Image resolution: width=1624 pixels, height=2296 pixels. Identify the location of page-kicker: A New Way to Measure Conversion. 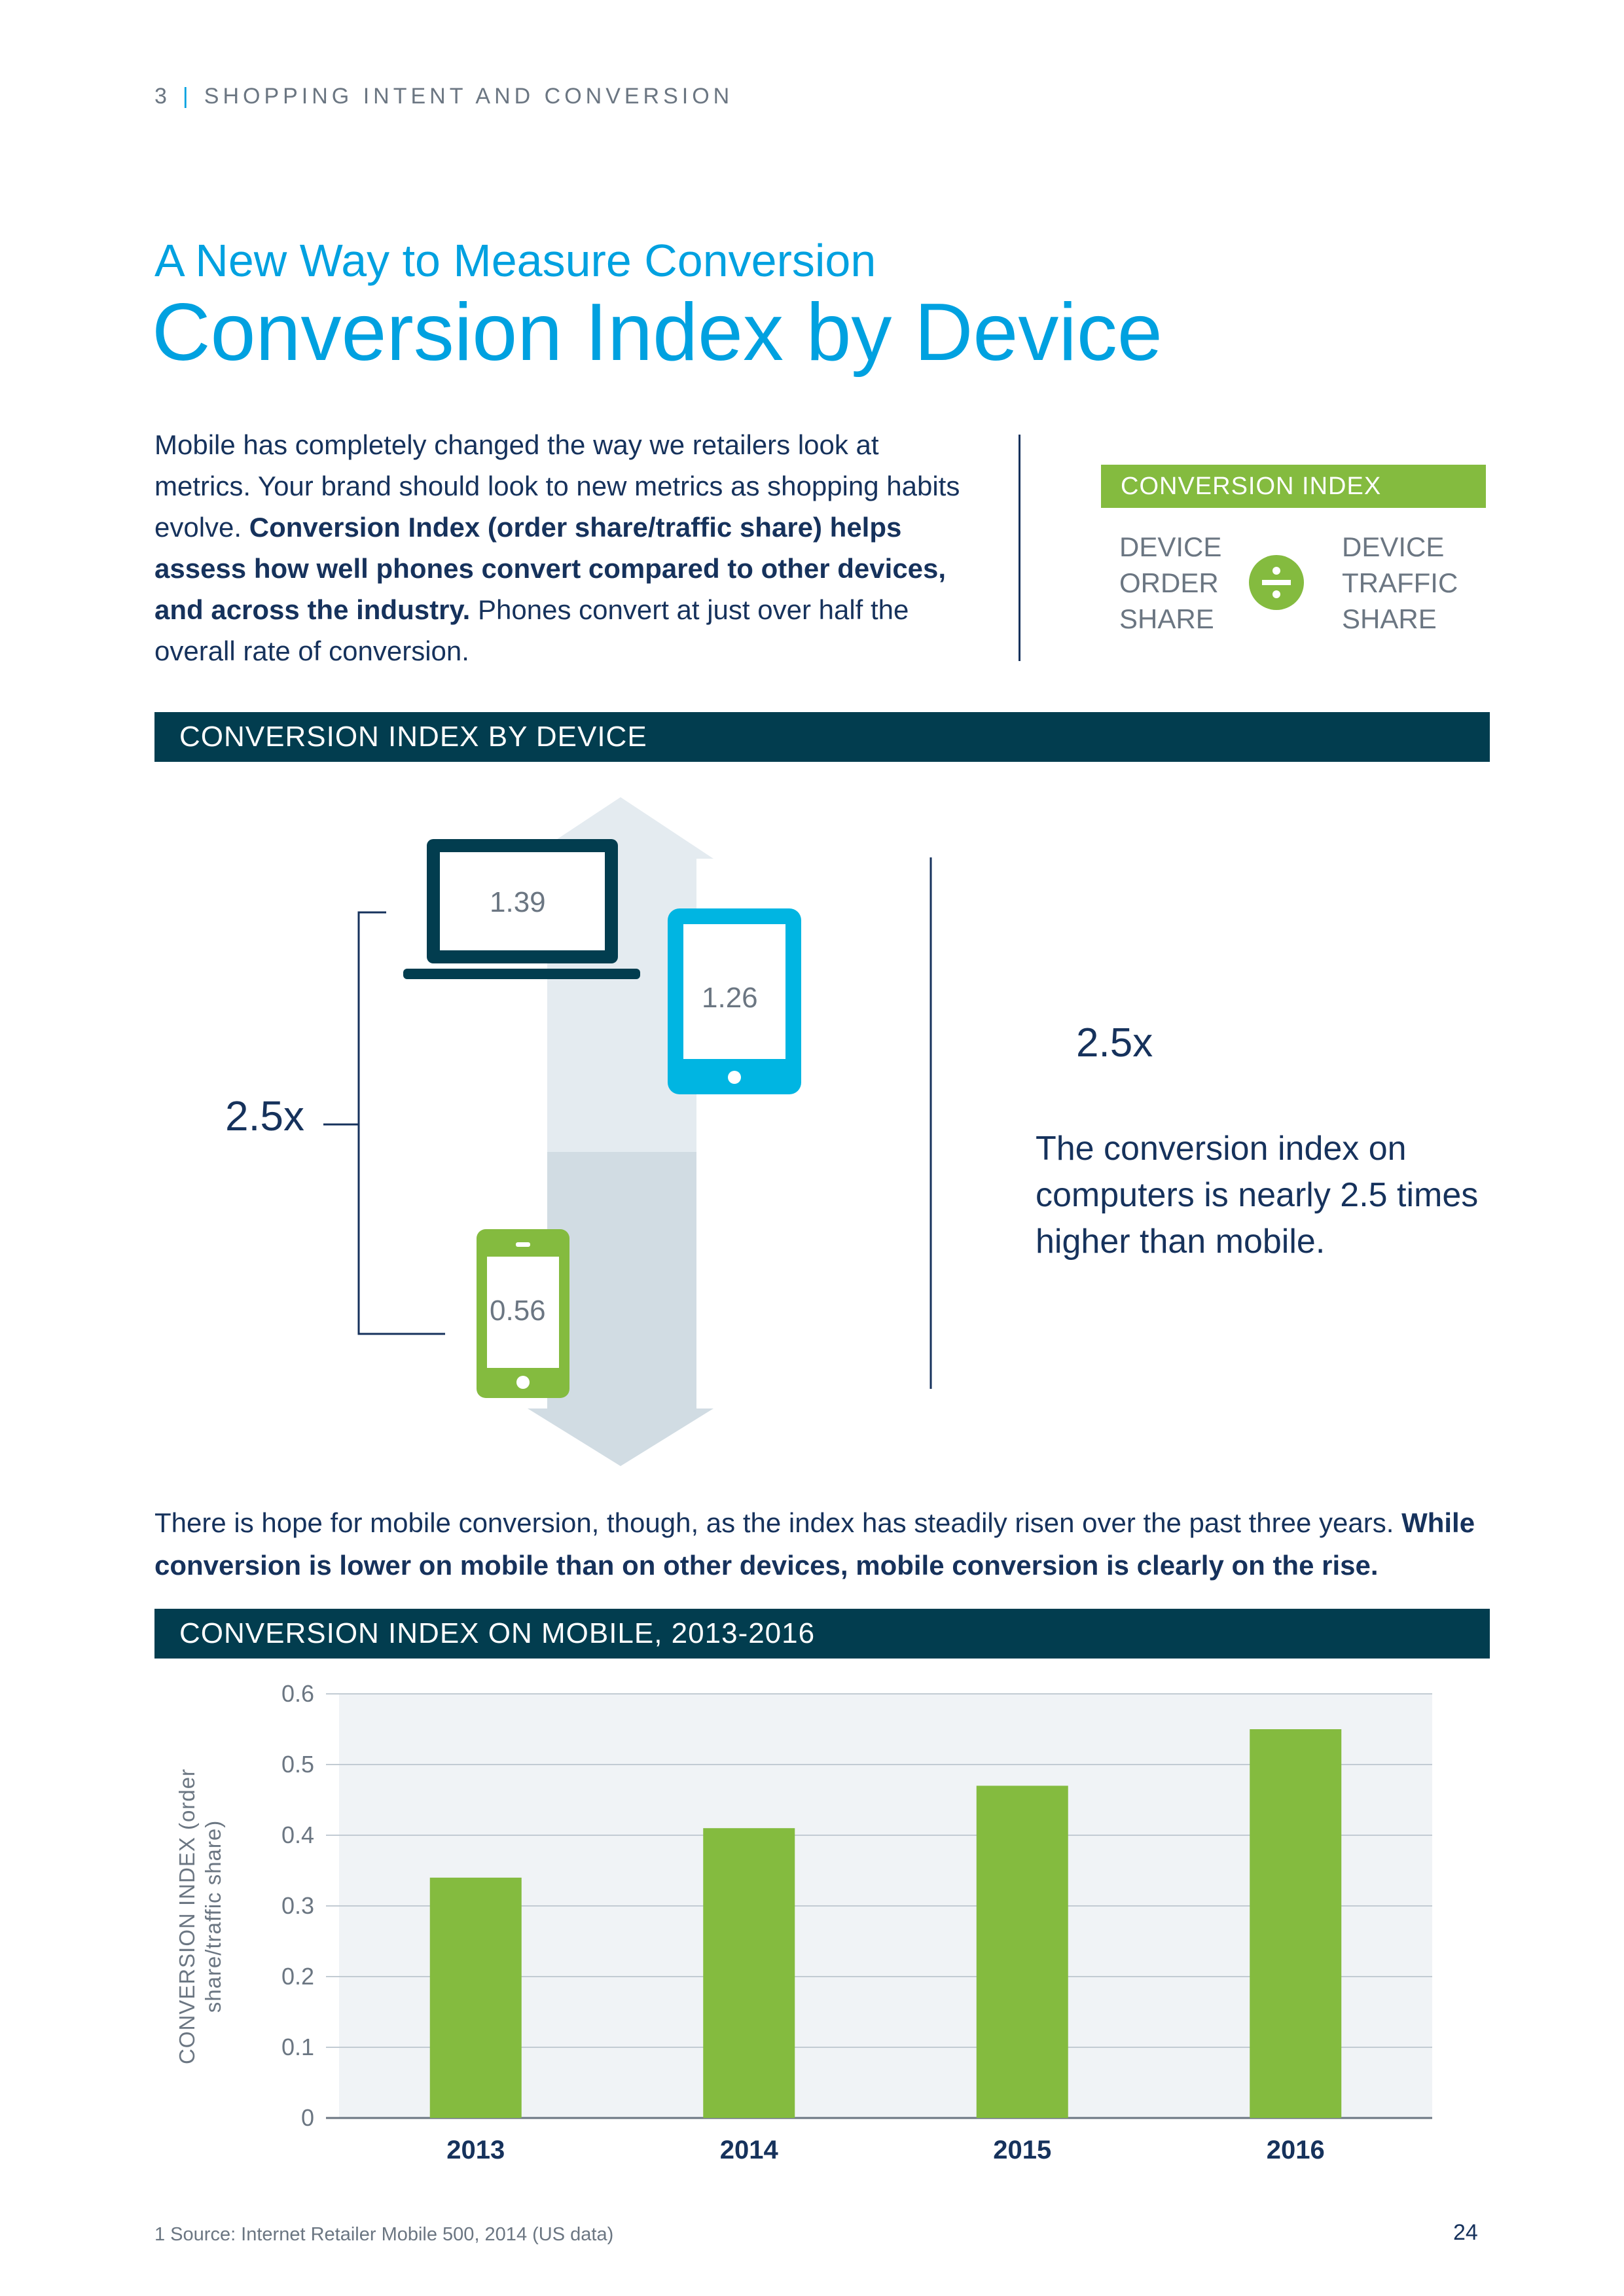
(515, 260).